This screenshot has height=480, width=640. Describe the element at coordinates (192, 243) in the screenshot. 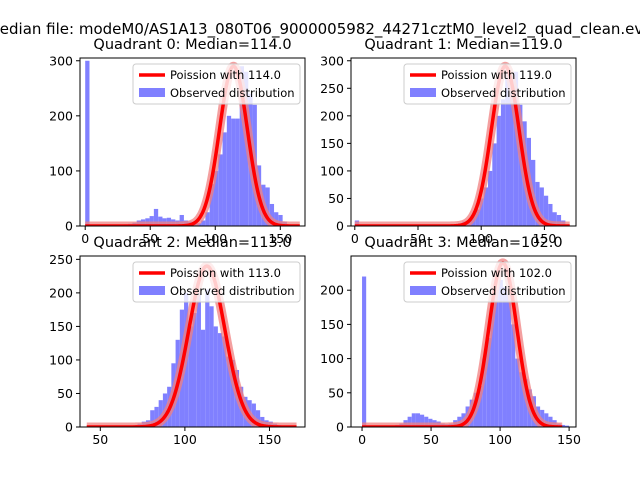

I see `panel-title: Quadrant 2: Median=113.0` at that location.